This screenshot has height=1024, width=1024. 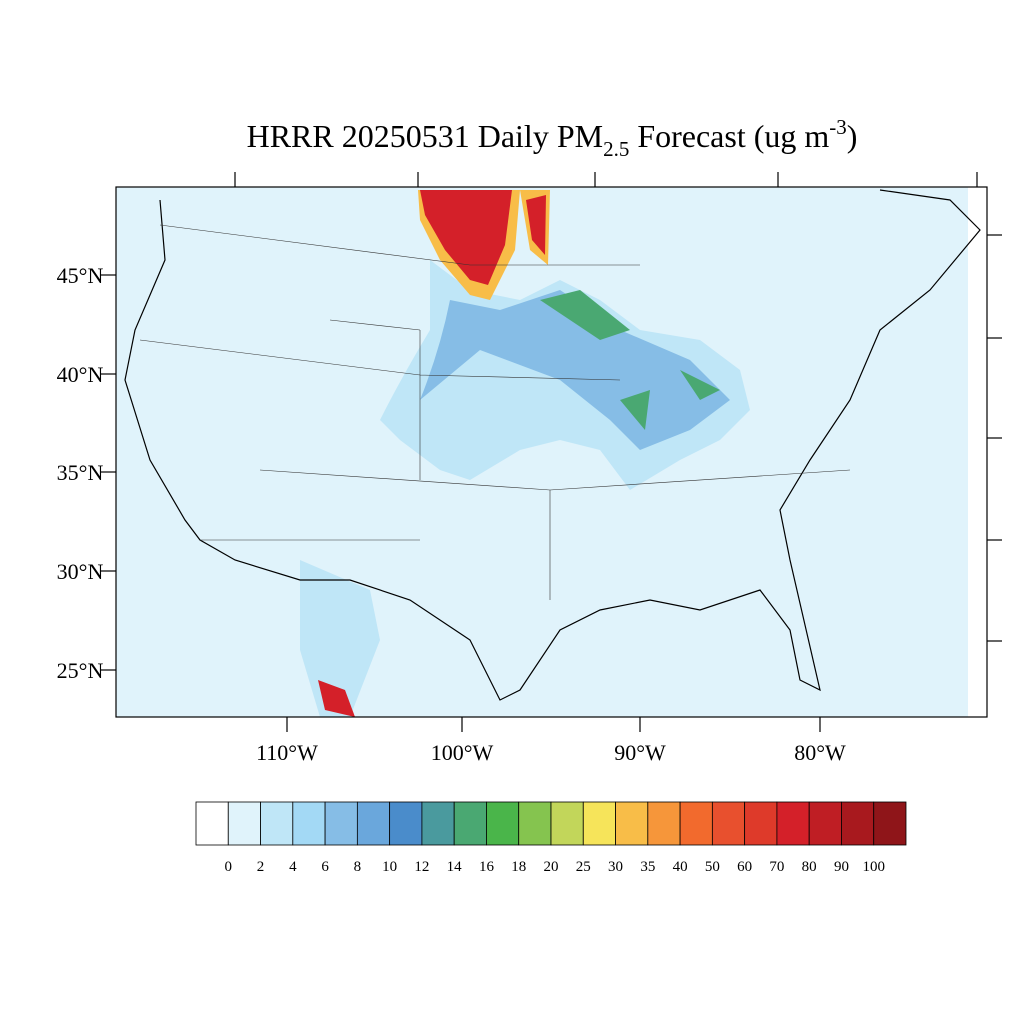 What do you see at coordinates (325, 867) in the screenshot?
I see `colorbar-label: 6` at bounding box center [325, 867].